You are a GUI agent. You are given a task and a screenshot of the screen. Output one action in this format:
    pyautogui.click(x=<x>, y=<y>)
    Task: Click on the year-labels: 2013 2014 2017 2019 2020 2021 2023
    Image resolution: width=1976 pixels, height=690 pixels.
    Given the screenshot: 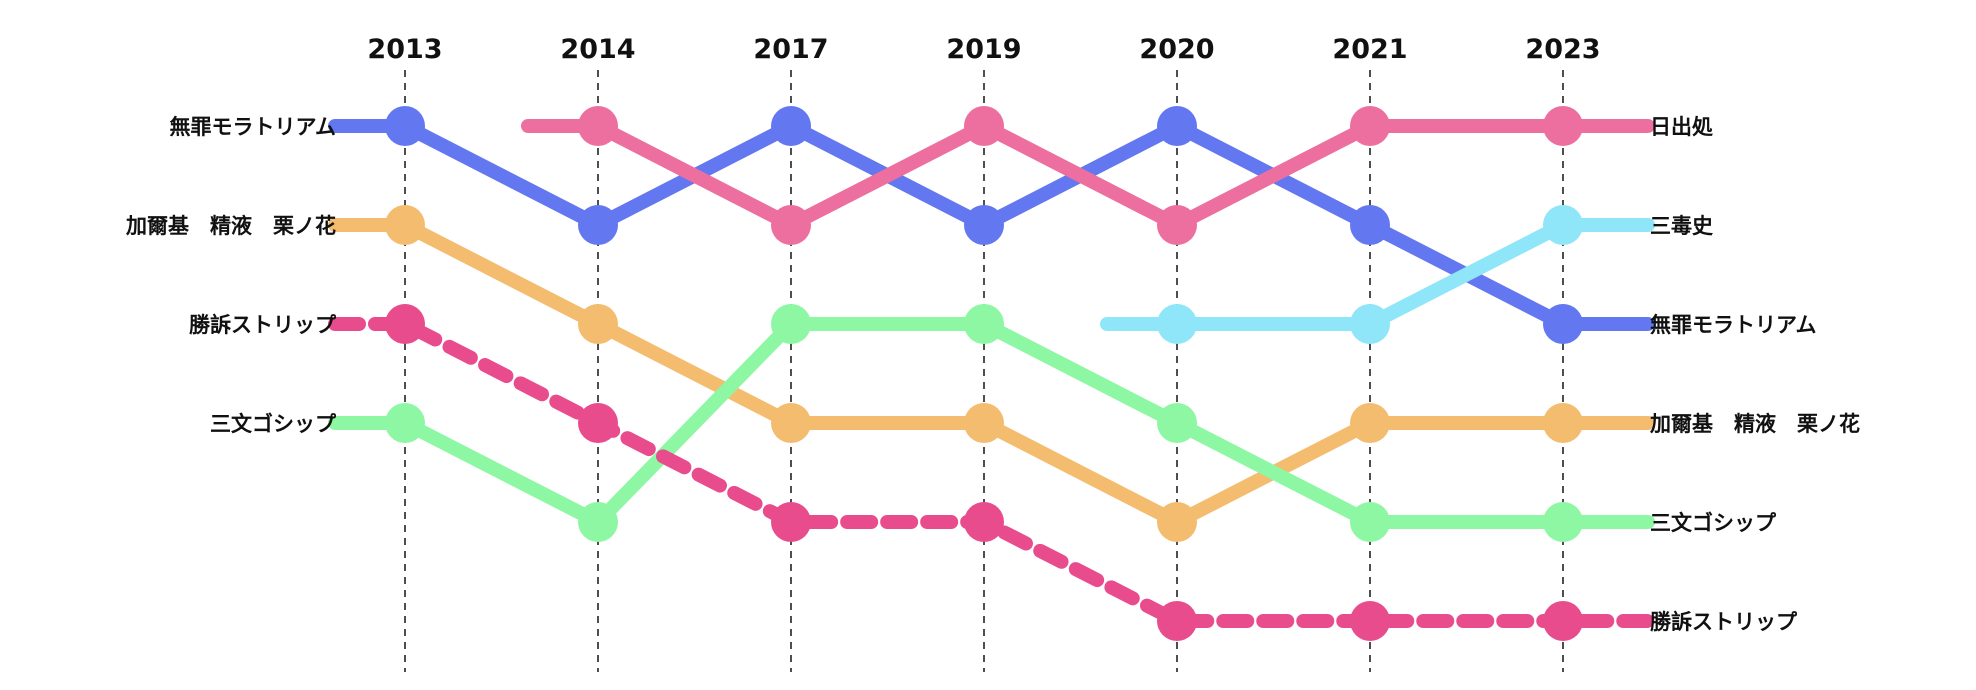 What is the action you would take?
    pyautogui.click(x=983, y=49)
    